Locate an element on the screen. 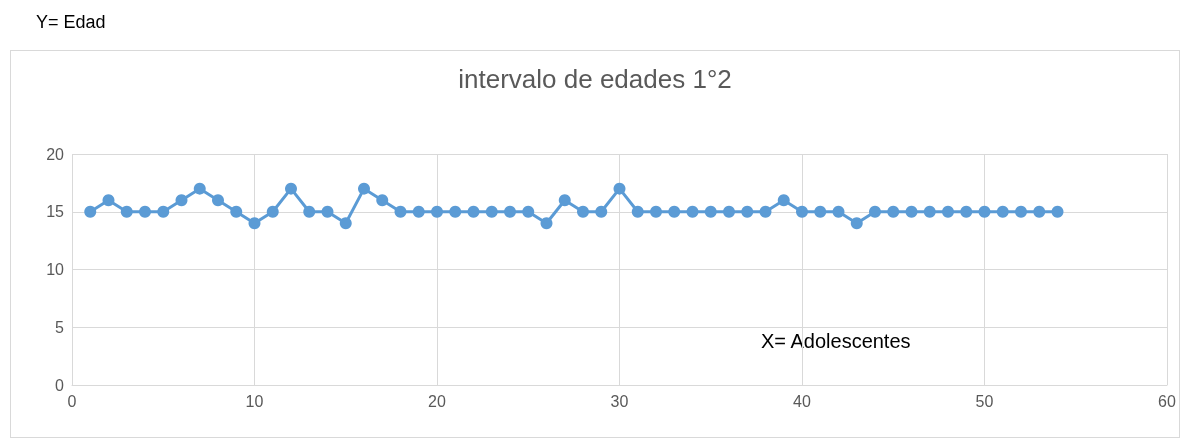 This screenshot has height=442, width=1185. x-tick-label: 60 is located at coordinates (1167, 401).